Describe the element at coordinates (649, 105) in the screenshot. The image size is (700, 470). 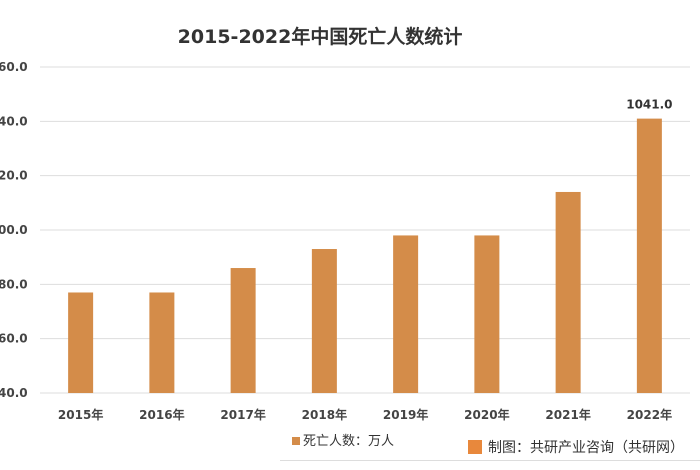
I see `data-label: 1041.0` at that location.